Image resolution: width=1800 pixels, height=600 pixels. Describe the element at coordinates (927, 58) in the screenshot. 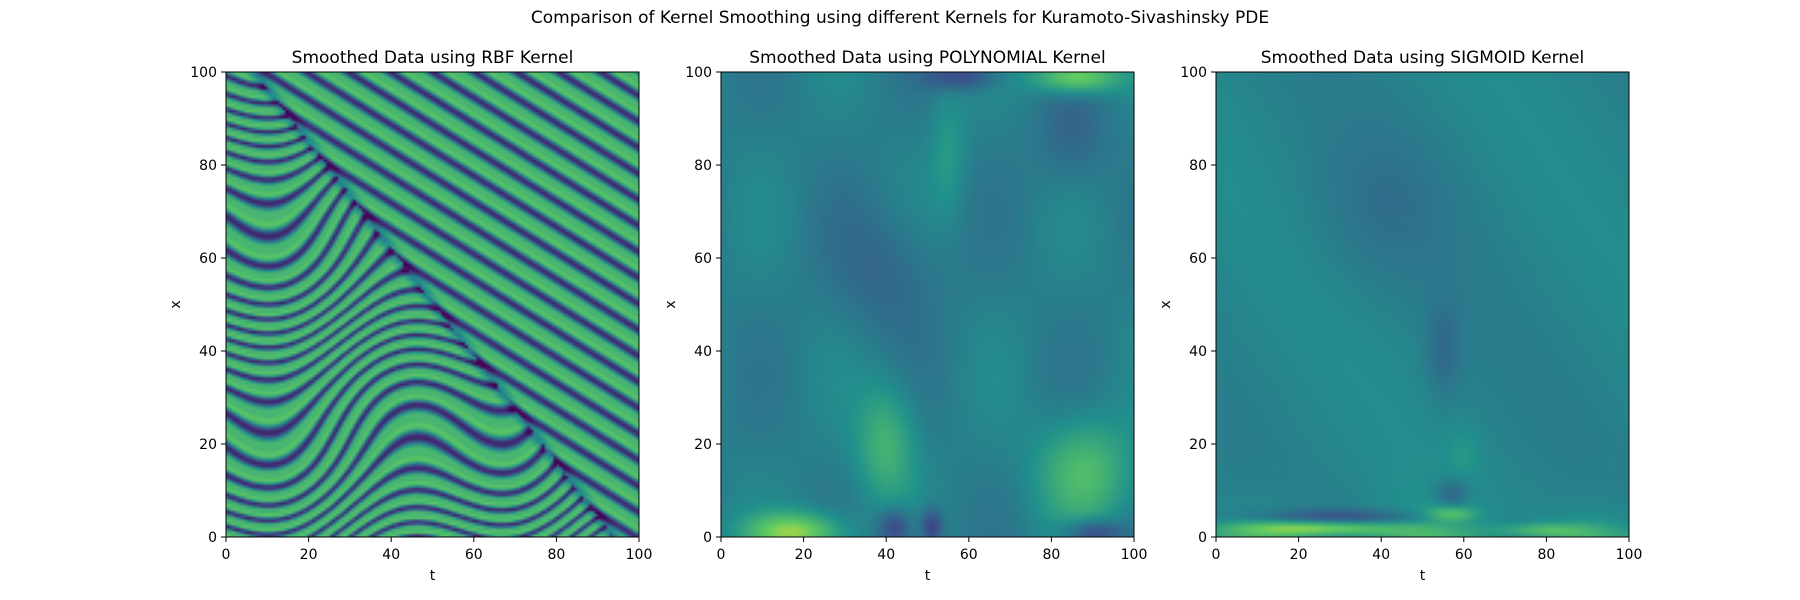

I see `panel-title: Smoothed Data using POLYNOMIAL Kernel` at that location.